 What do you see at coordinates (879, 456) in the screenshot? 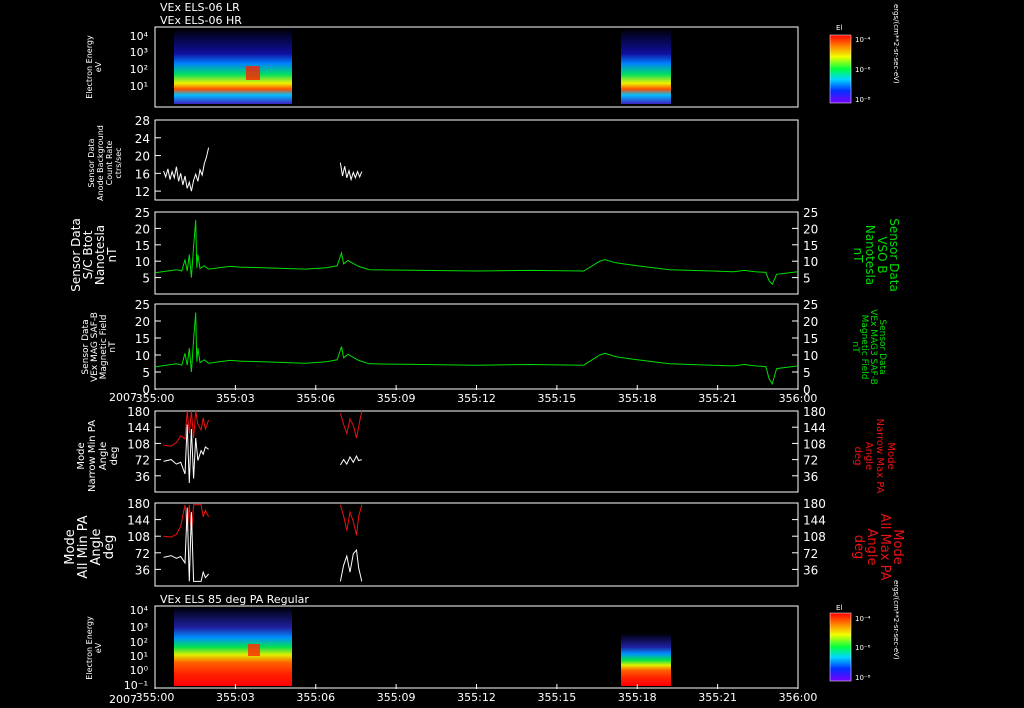
I see `p5-ylabel-right-2: Narrow Max PA` at bounding box center [879, 456].